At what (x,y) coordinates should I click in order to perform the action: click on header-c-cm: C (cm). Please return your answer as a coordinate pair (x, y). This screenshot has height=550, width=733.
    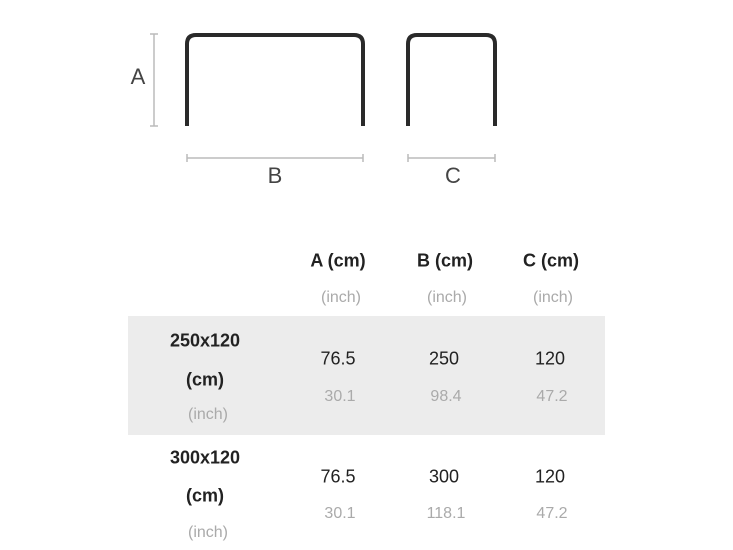
    Looking at the image, I should click on (551, 260).